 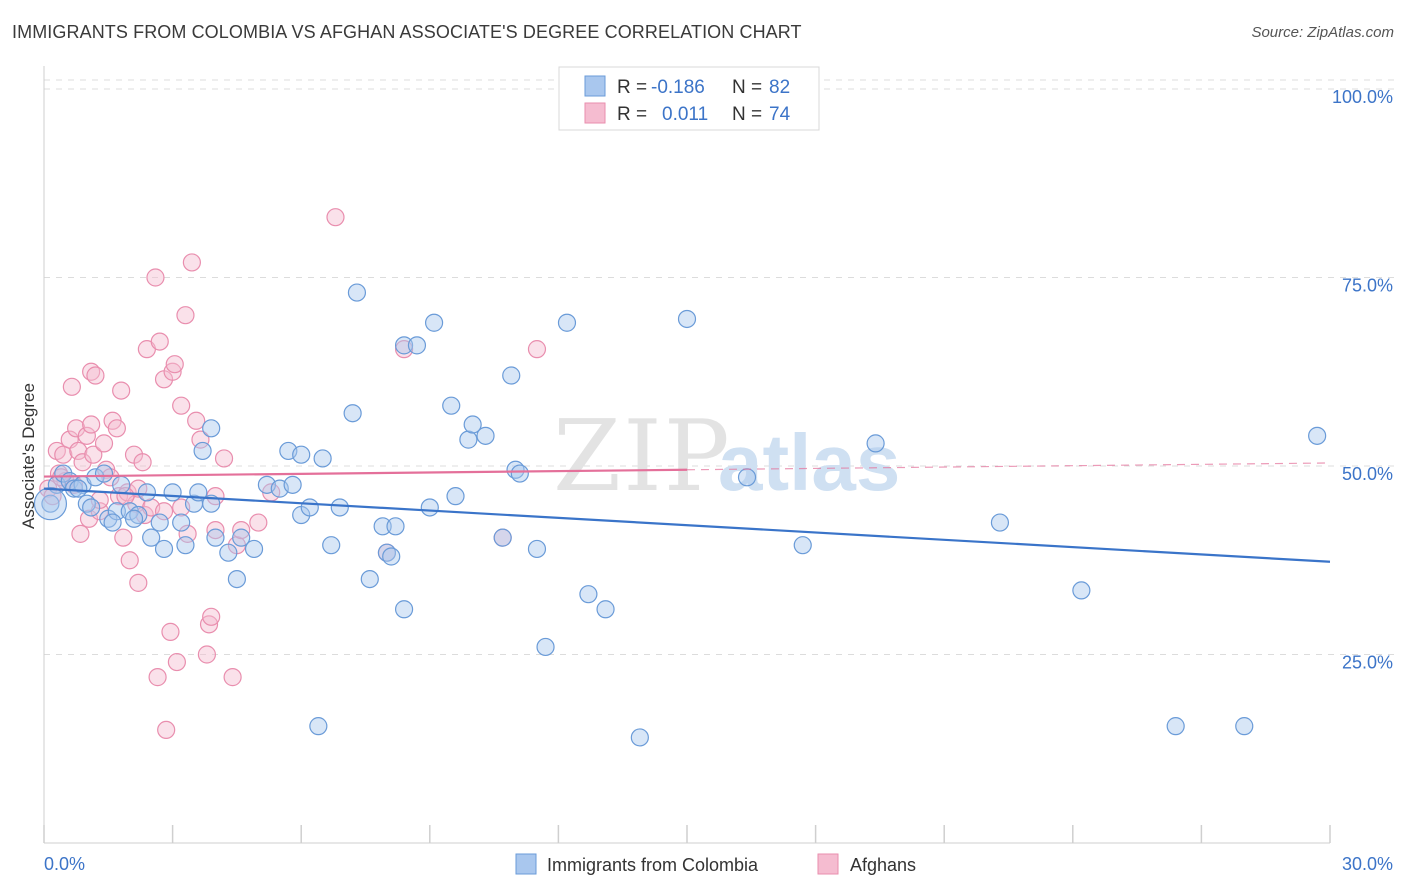 What do you see at coordinates (685, 114) in the screenshot?
I see `legend-r-value-2: 0.011` at bounding box center [685, 114].